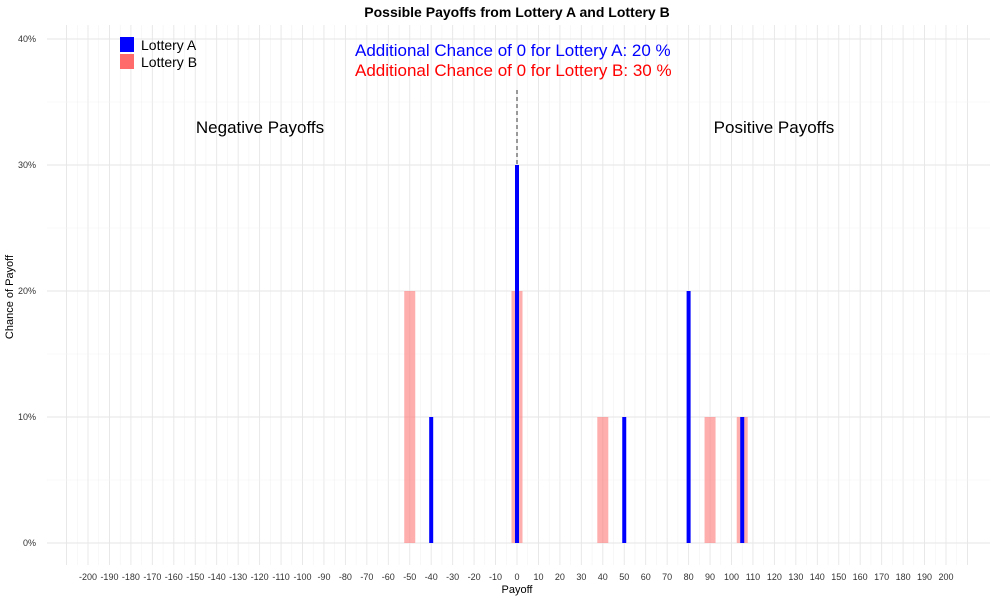 The image size is (1000, 600). I want to click on x-tick-label: -160, so click(174, 577).